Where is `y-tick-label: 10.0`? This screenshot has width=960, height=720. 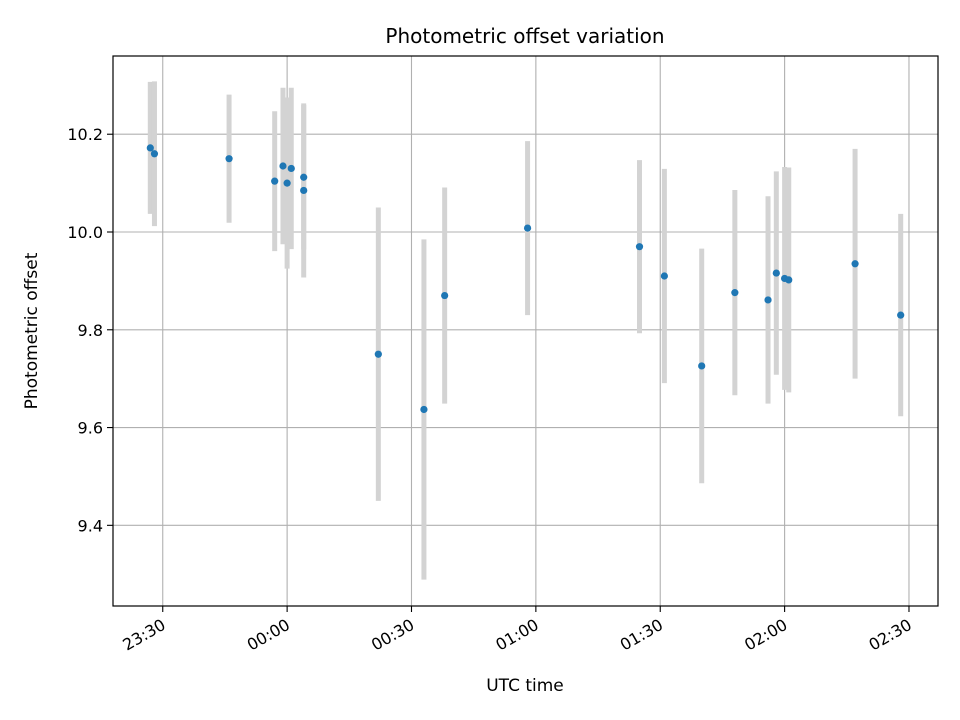 y-tick-label: 10.0 is located at coordinates (85, 232).